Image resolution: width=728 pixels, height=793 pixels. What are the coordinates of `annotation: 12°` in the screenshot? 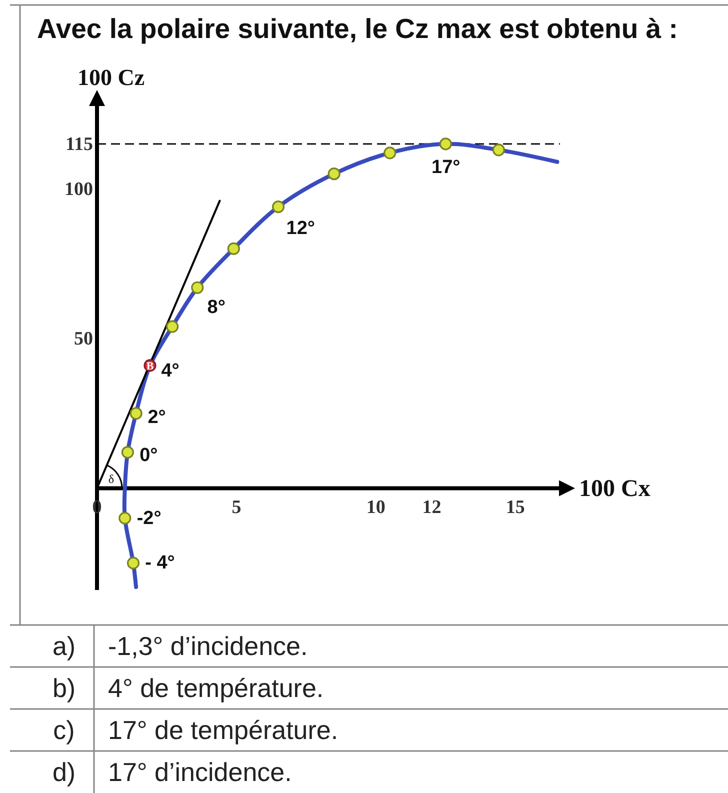 It's located at (301, 228).